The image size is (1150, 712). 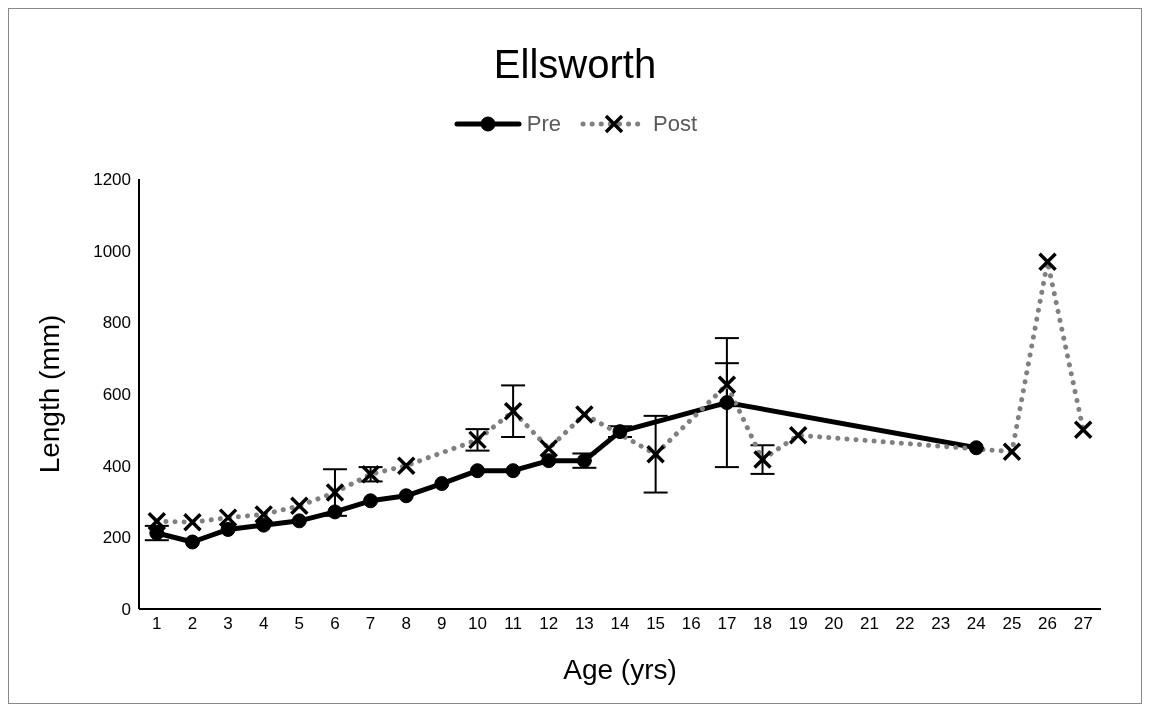 I want to click on x-tick-label: 5, so click(x=299, y=624).